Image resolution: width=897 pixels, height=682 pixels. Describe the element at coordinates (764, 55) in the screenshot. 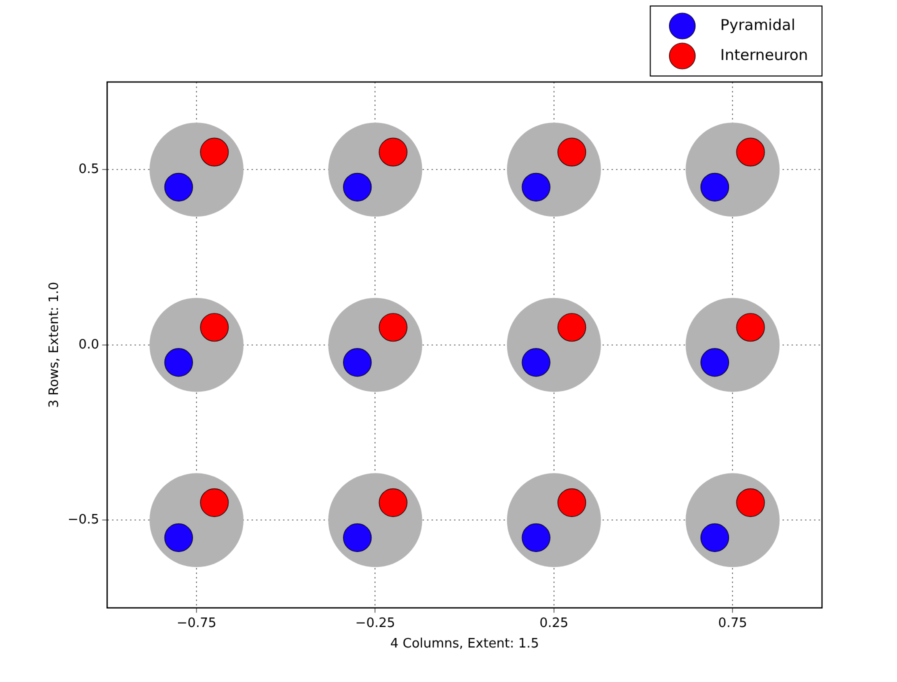

I see `legend-label: Interneuron` at that location.